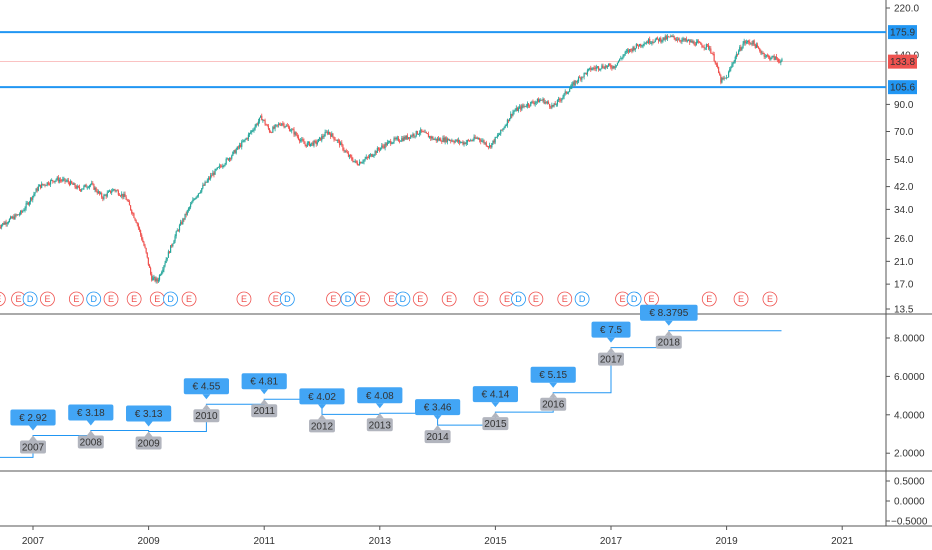  I want to click on year-box, so click(668, 342).